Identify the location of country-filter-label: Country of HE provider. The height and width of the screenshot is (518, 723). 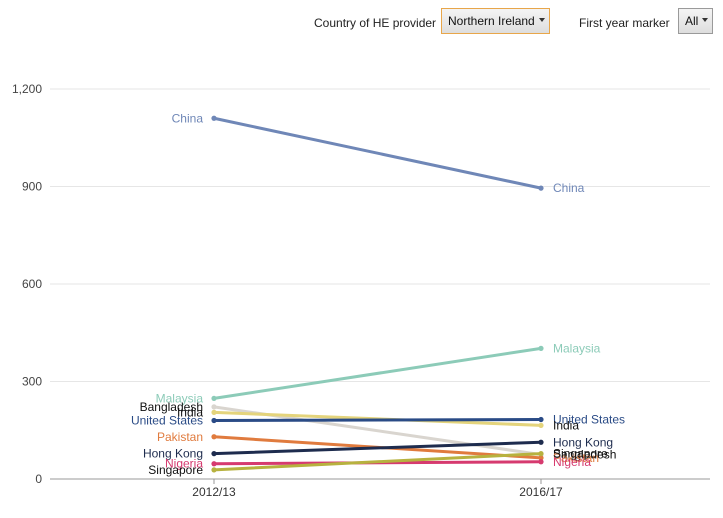
(375, 23).